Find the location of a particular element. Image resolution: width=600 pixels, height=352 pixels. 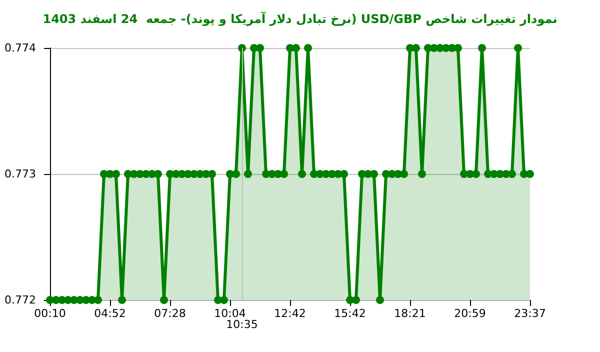

x-tick-label: 04:52 is located at coordinates (110, 313).